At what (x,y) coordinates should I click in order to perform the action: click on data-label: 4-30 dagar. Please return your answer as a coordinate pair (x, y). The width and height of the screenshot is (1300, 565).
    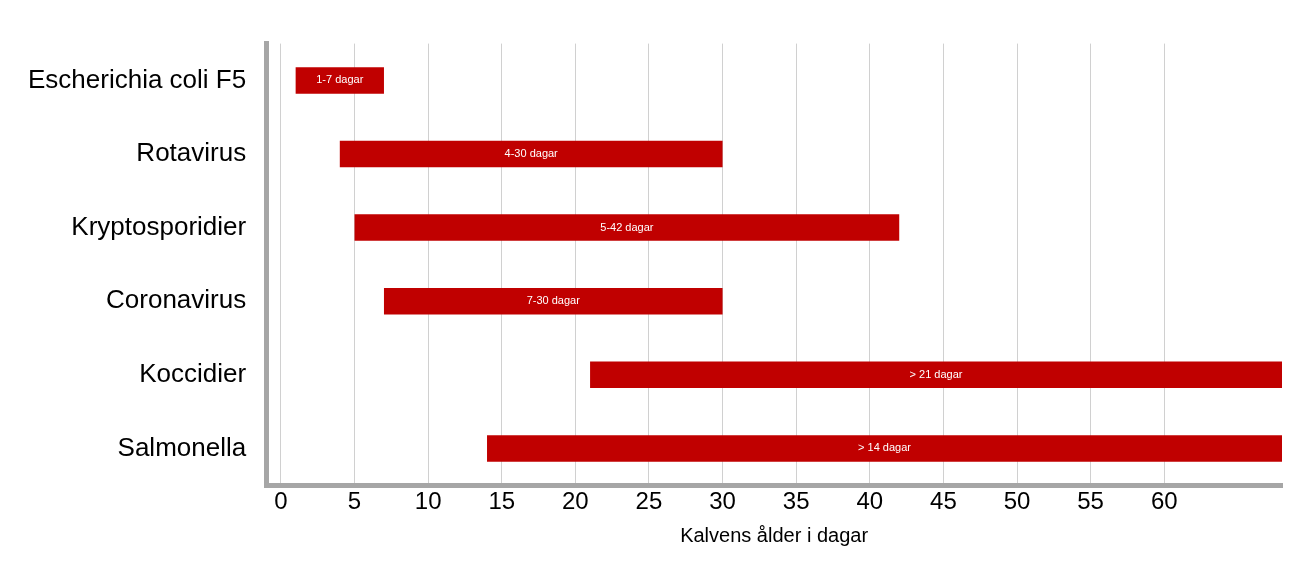
    Looking at the image, I should click on (531, 153).